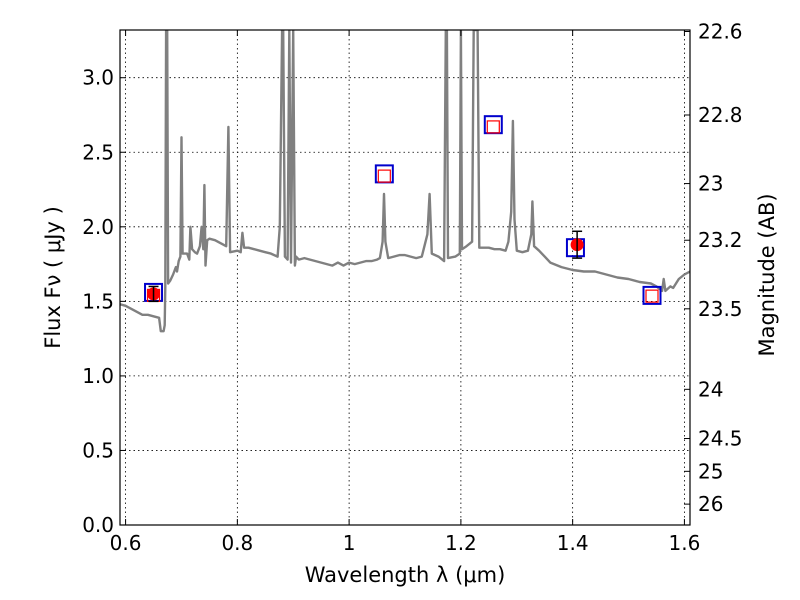 The width and height of the screenshot is (800, 600). What do you see at coordinates (720, 31) in the screenshot?
I see `y2-tick-label: 22.6` at bounding box center [720, 31].